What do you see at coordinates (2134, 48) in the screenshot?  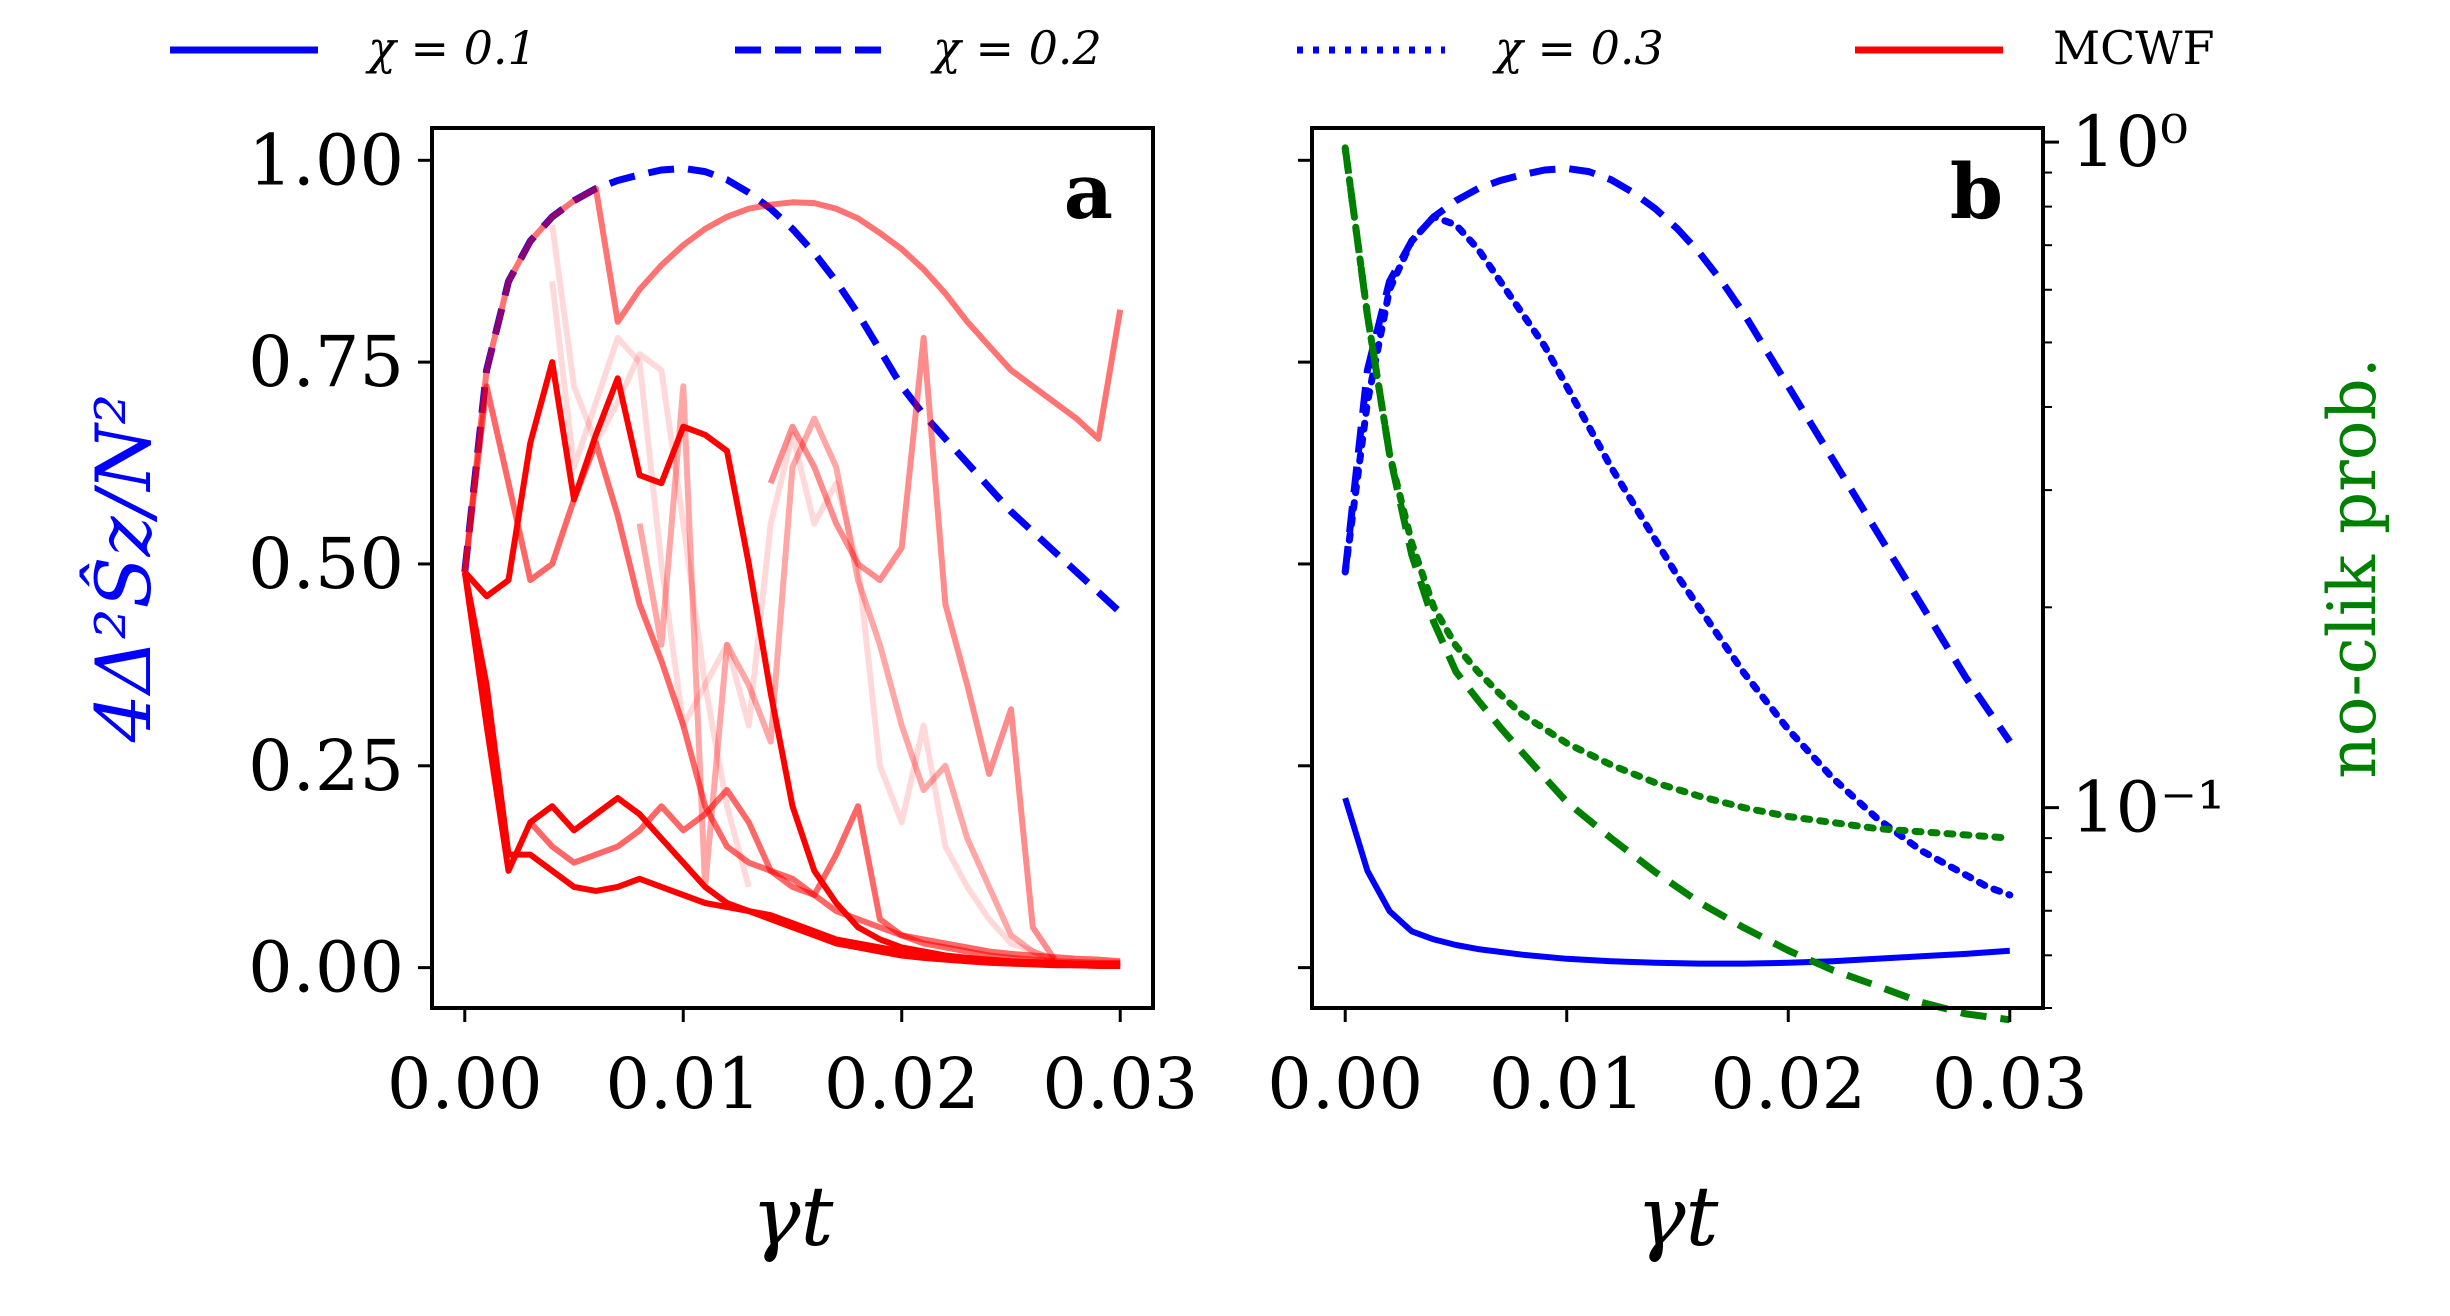 I see `legend-label-4: MCWF` at bounding box center [2134, 48].